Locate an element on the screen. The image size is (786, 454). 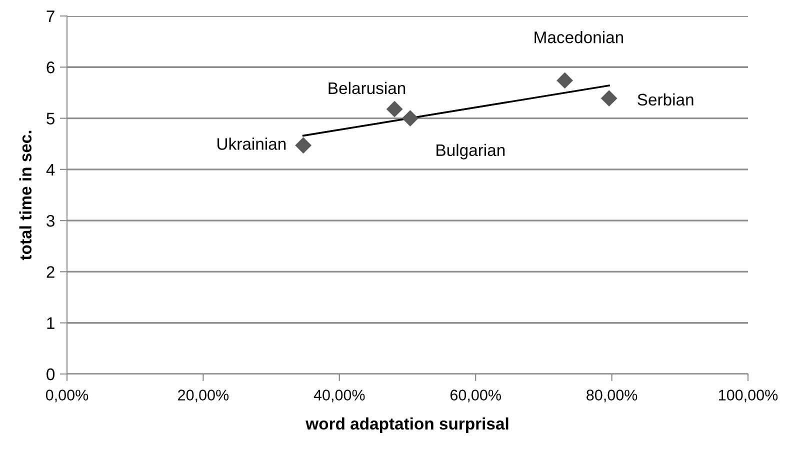
y-tick-label: 4 is located at coordinates (50, 170).